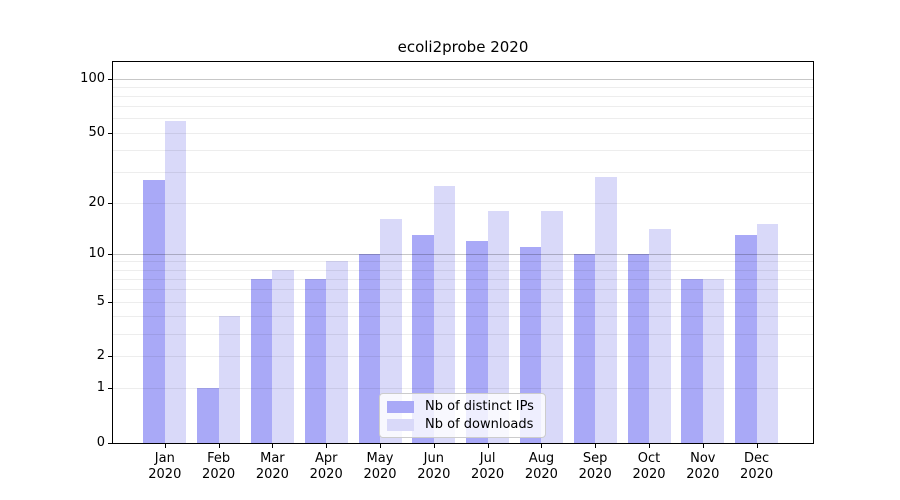 The width and height of the screenshot is (900, 500). Describe the element at coordinates (92, 78) in the screenshot. I see `y-tick-label: 100` at that location.